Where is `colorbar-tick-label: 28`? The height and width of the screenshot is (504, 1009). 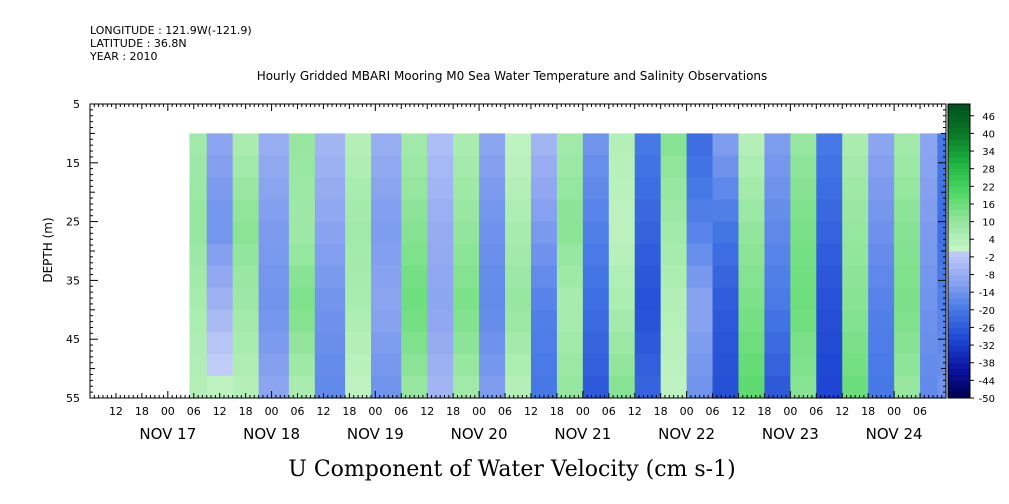 colorbar-tick-label: 28 is located at coordinates (988, 170).